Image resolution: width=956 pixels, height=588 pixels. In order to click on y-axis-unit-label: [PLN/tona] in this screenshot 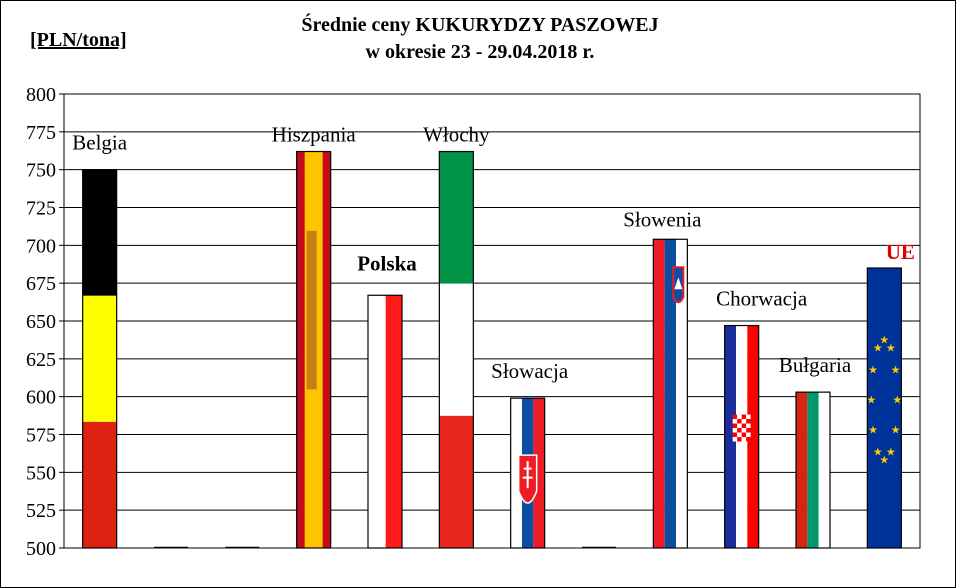, I will do `click(78, 40)`.